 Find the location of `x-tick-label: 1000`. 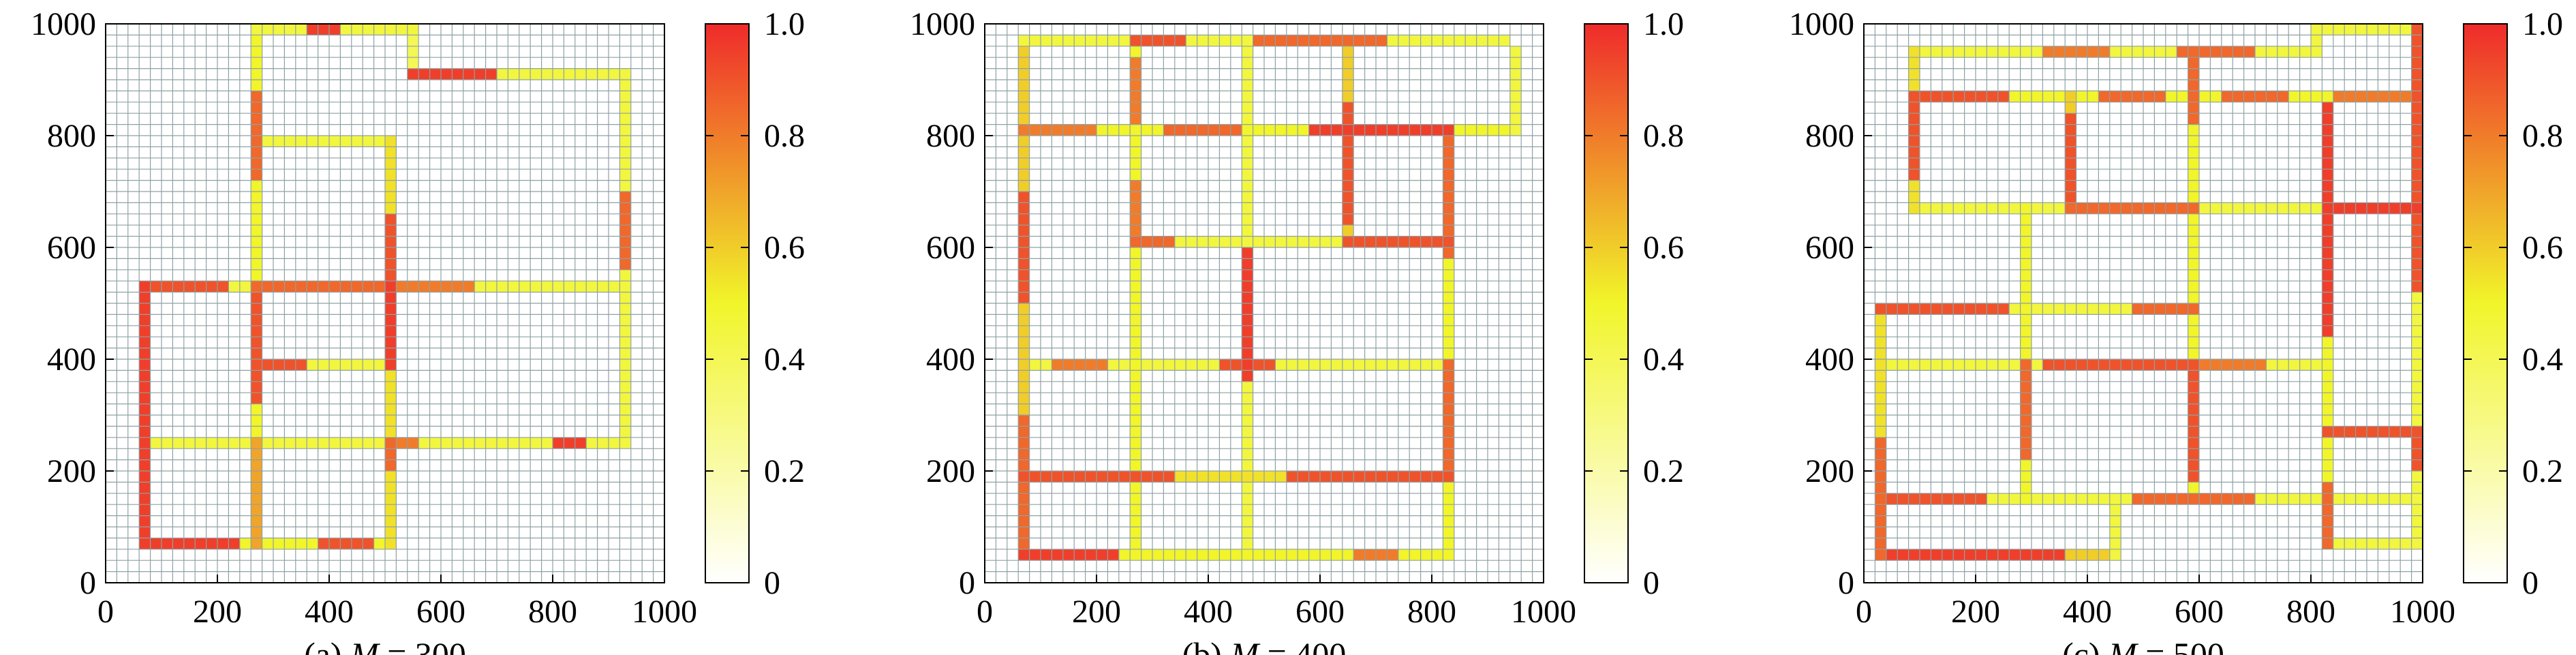

x-tick-label: 1000 is located at coordinates (664, 612).